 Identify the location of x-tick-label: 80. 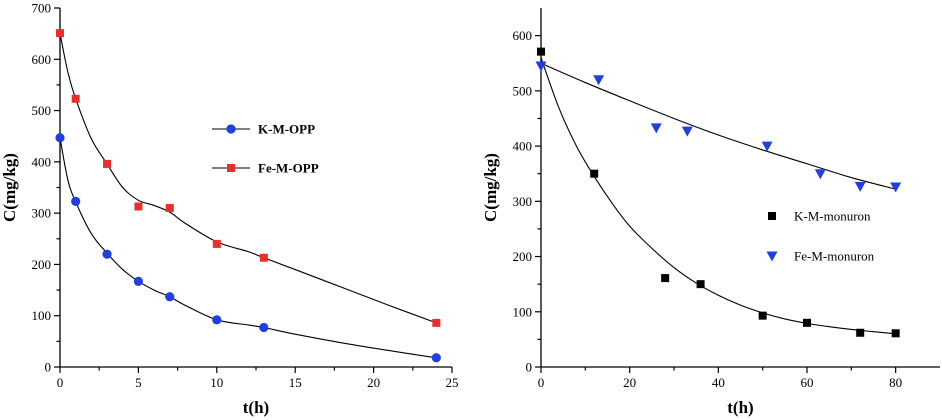
(895, 382).